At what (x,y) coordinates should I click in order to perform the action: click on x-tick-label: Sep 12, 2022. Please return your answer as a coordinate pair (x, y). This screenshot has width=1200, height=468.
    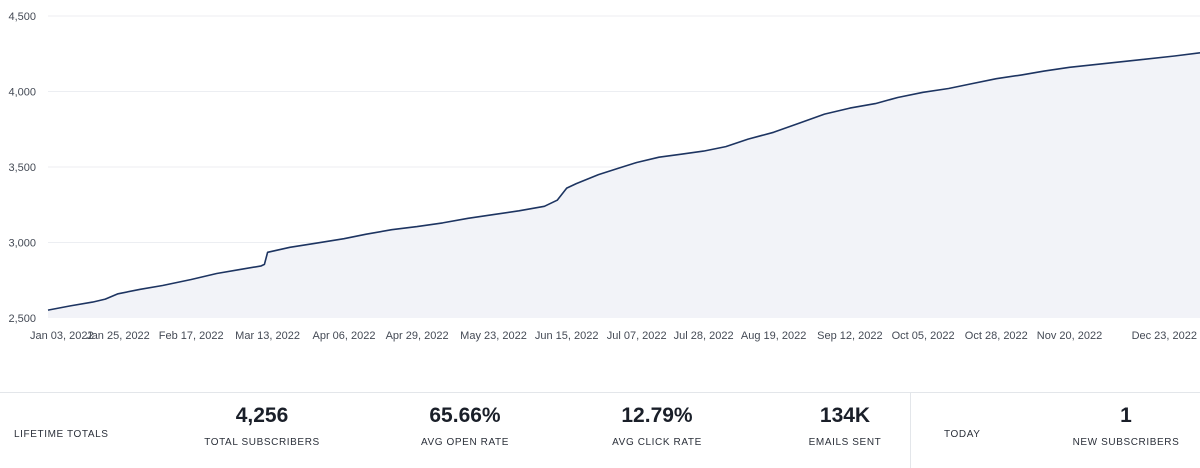
    Looking at the image, I should click on (849, 336).